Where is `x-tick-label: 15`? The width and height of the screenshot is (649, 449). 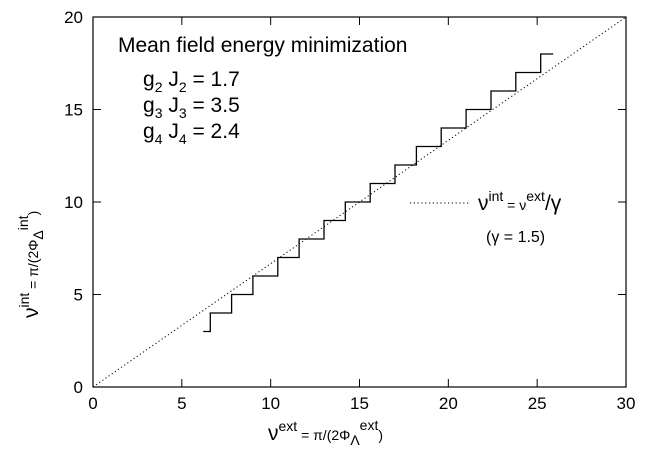
x-tick-label: 15 is located at coordinates (359, 403).